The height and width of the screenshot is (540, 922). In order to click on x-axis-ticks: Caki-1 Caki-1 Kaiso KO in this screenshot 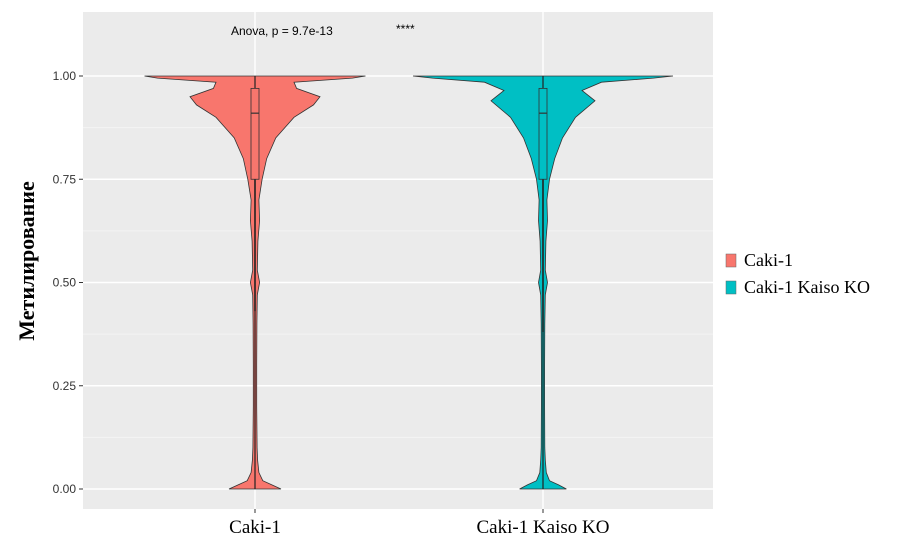, I will do `click(419, 523)`.